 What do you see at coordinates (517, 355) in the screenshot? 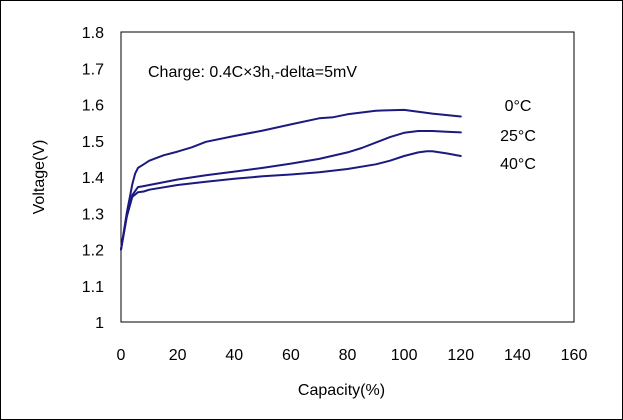
I see `x-tick-label: 140` at bounding box center [517, 355].